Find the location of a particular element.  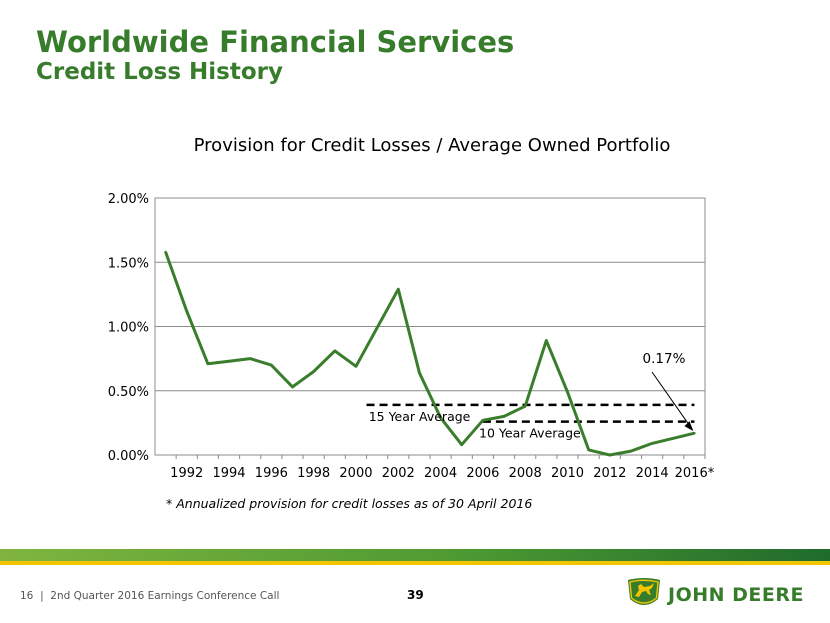

page-title: Worldwide Financial Services is located at coordinates (275, 42).